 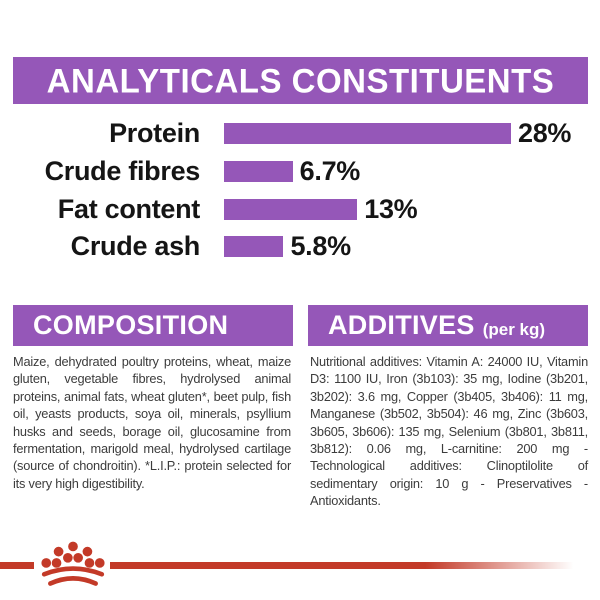 I want to click on chart-row: Protein 28%, so click(x=300, y=134).